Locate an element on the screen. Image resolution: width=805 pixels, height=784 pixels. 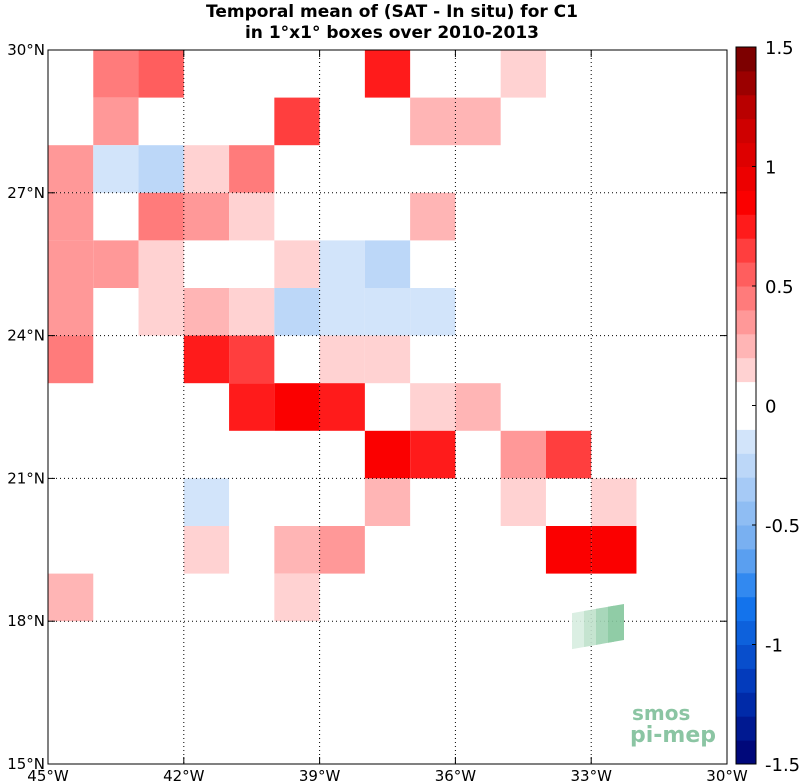
colorbar-tick-label: -0.5 is located at coordinates (782, 526).